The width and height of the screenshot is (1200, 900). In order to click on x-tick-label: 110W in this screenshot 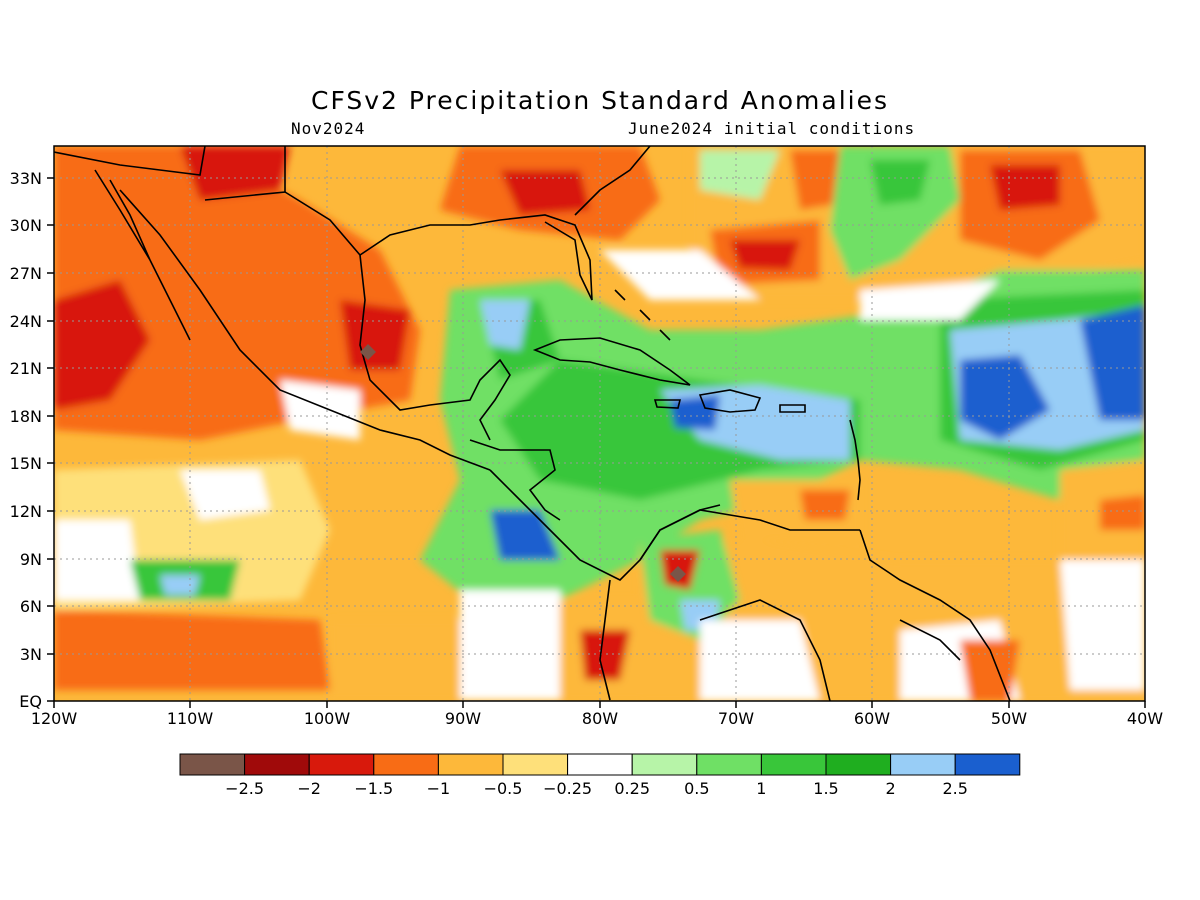, I will do `click(190, 718)`.